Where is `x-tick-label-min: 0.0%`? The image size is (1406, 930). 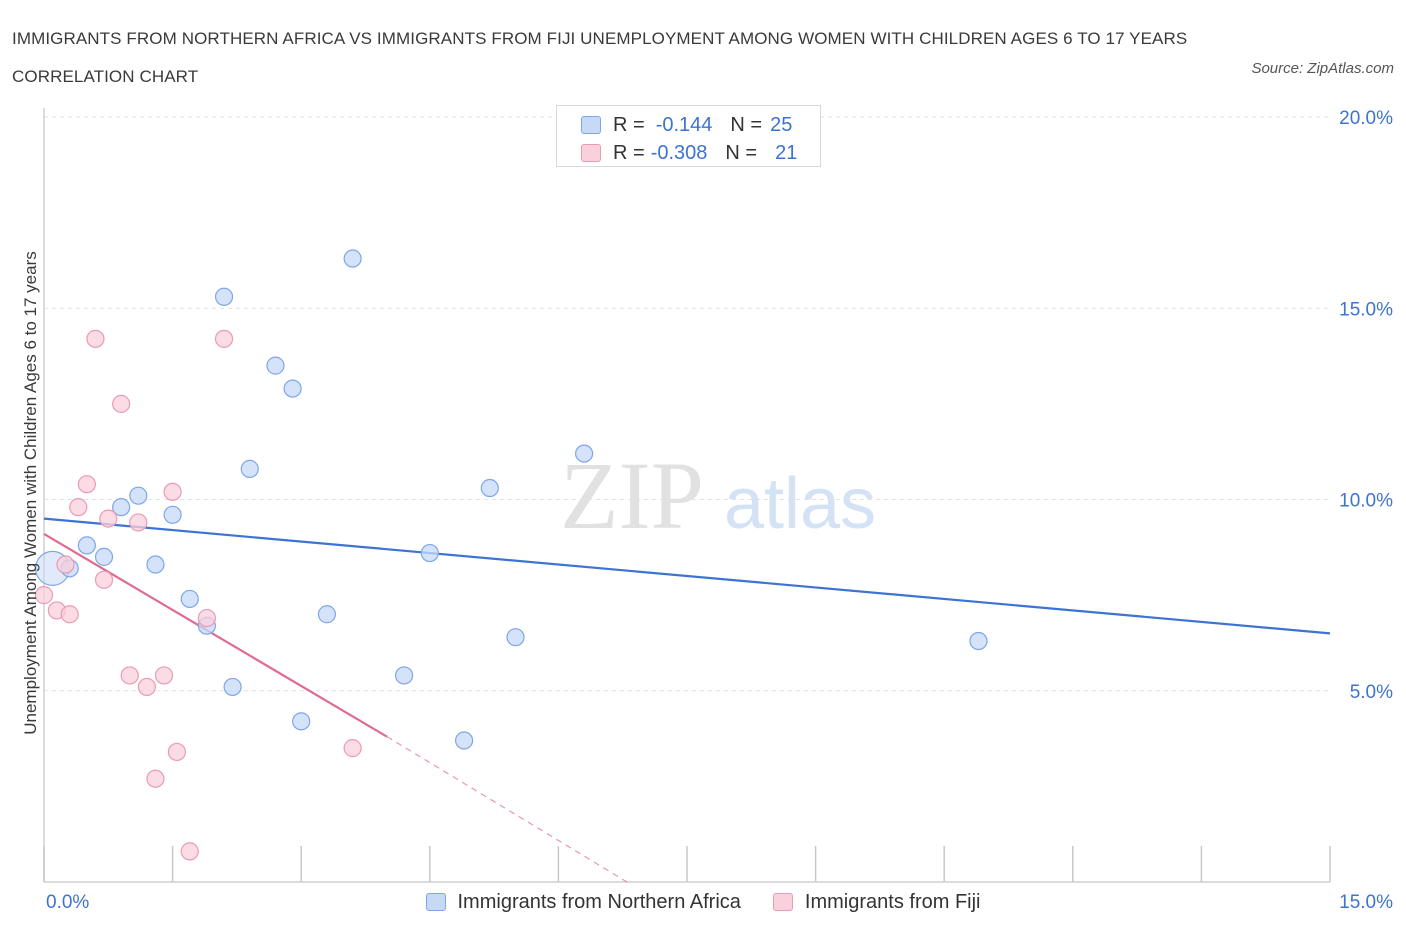
x-tick-label-min: 0.0% is located at coordinates (67, 902).